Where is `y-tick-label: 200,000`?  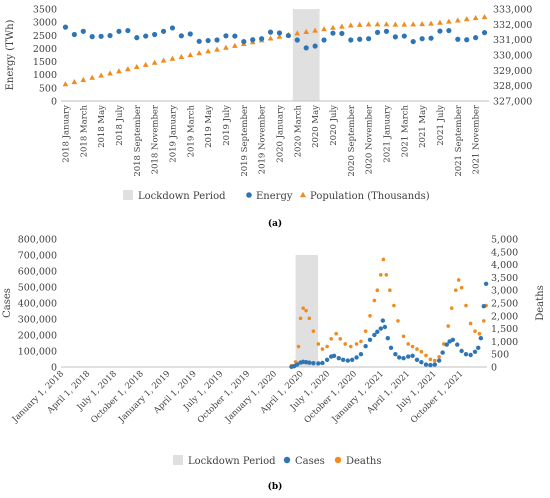 y-tick-label: 200,000 is located at coordinates (37, 336).